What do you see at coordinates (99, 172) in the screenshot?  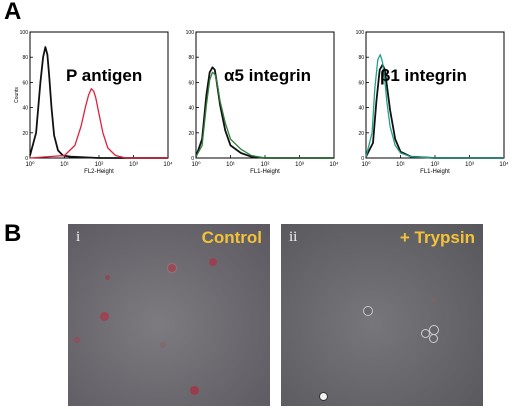 I see `x-axis-label: FL2-Height` at bounding box center [99, 172].